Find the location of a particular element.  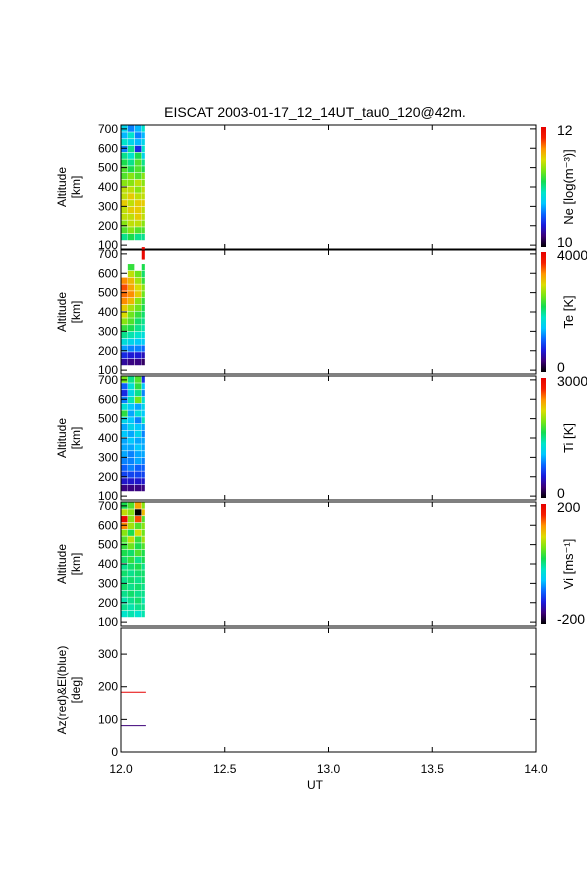

panel-5: 0 100 200 300 Az(red)&El(blue) [deg] is located at coordinates (296, 693).